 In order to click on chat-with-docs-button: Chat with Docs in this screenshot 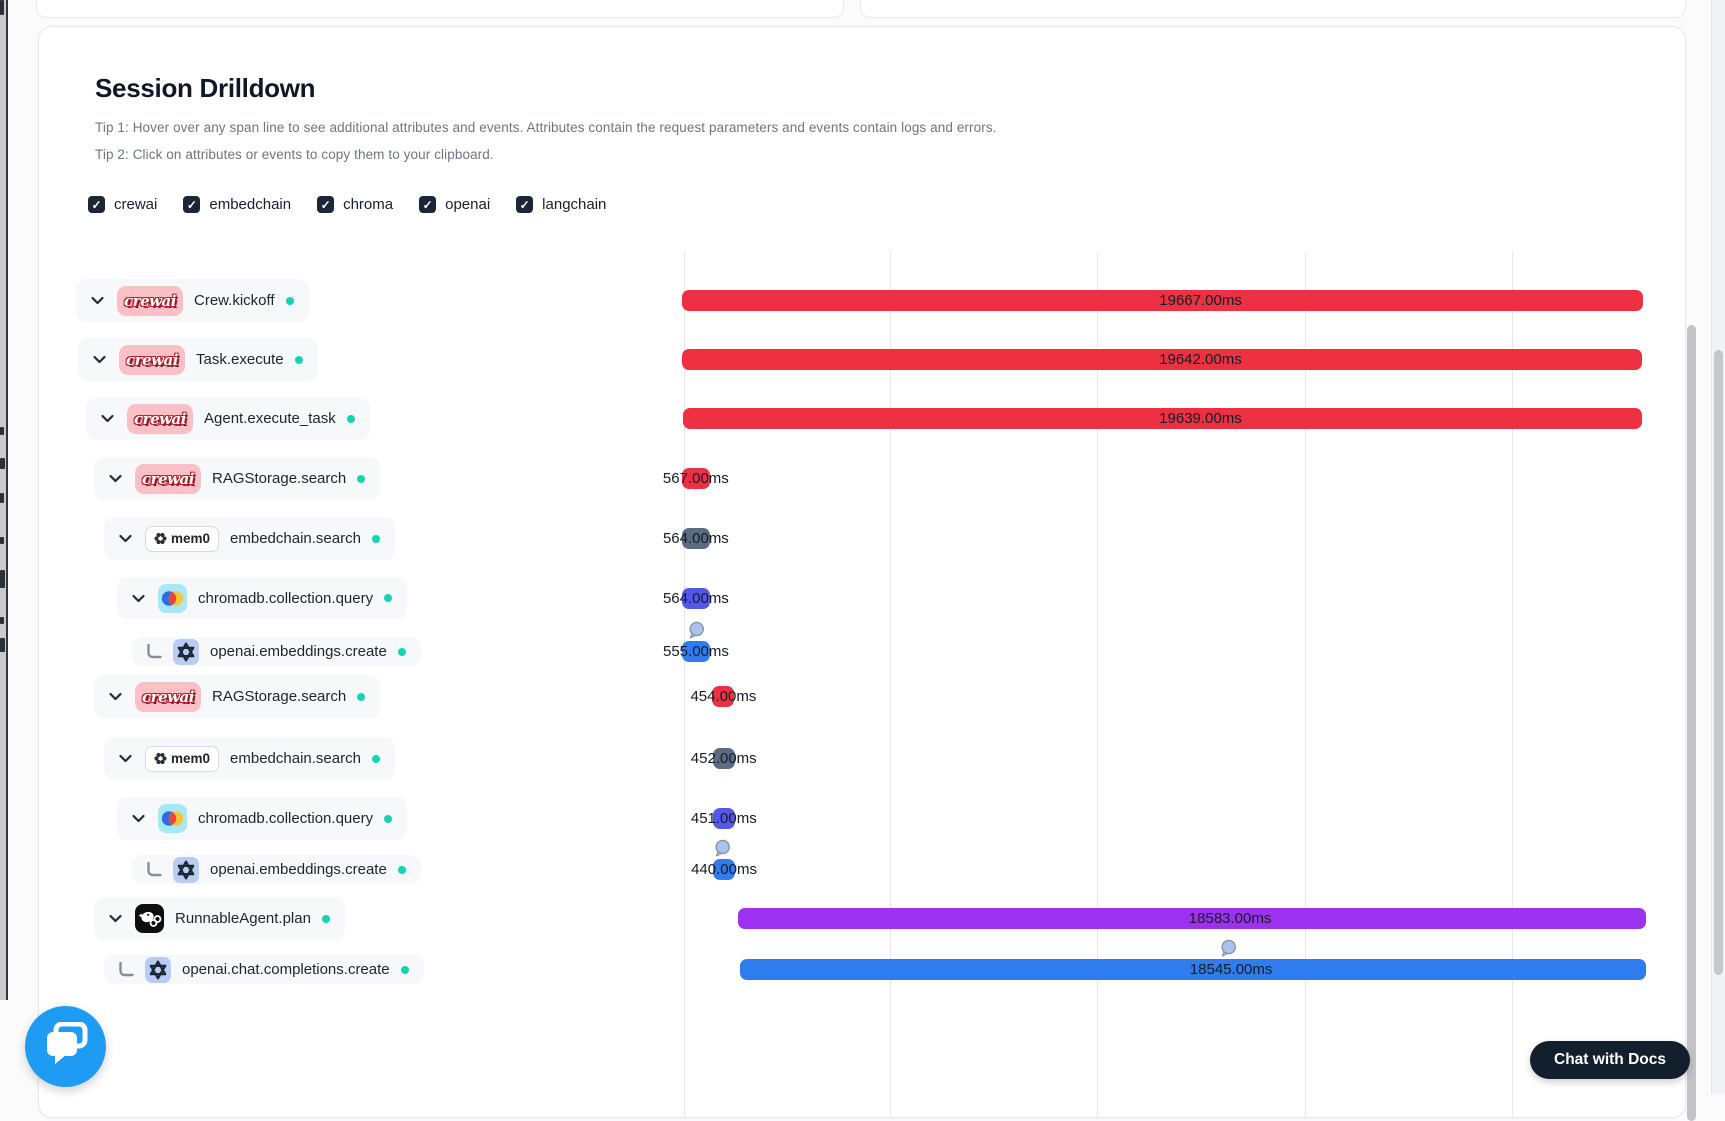, I will do `click(1610, 1060)`.